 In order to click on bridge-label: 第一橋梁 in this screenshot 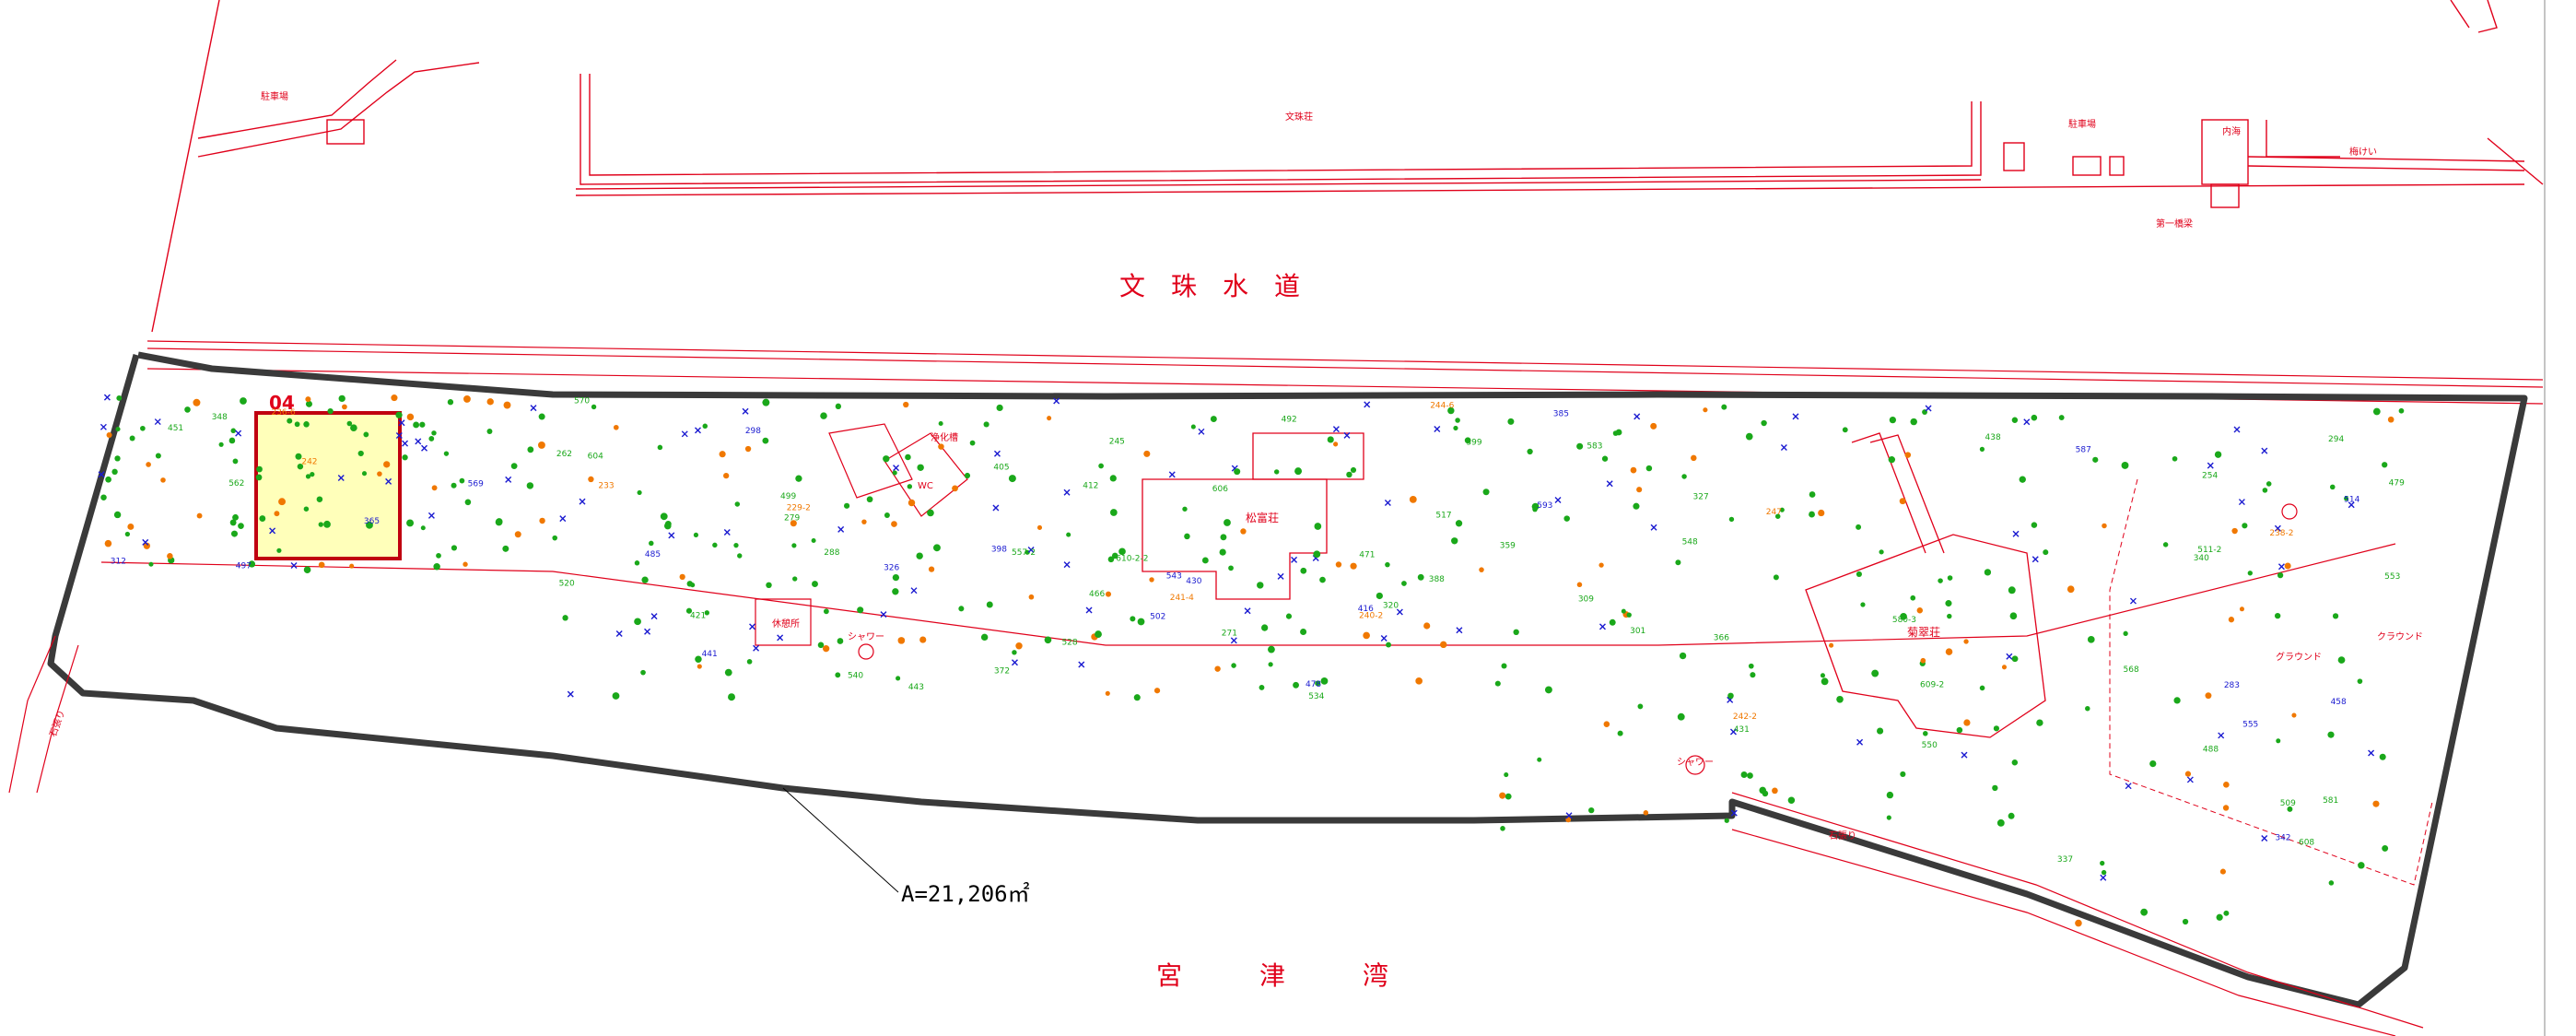, I will do `click(2174, 224)`.